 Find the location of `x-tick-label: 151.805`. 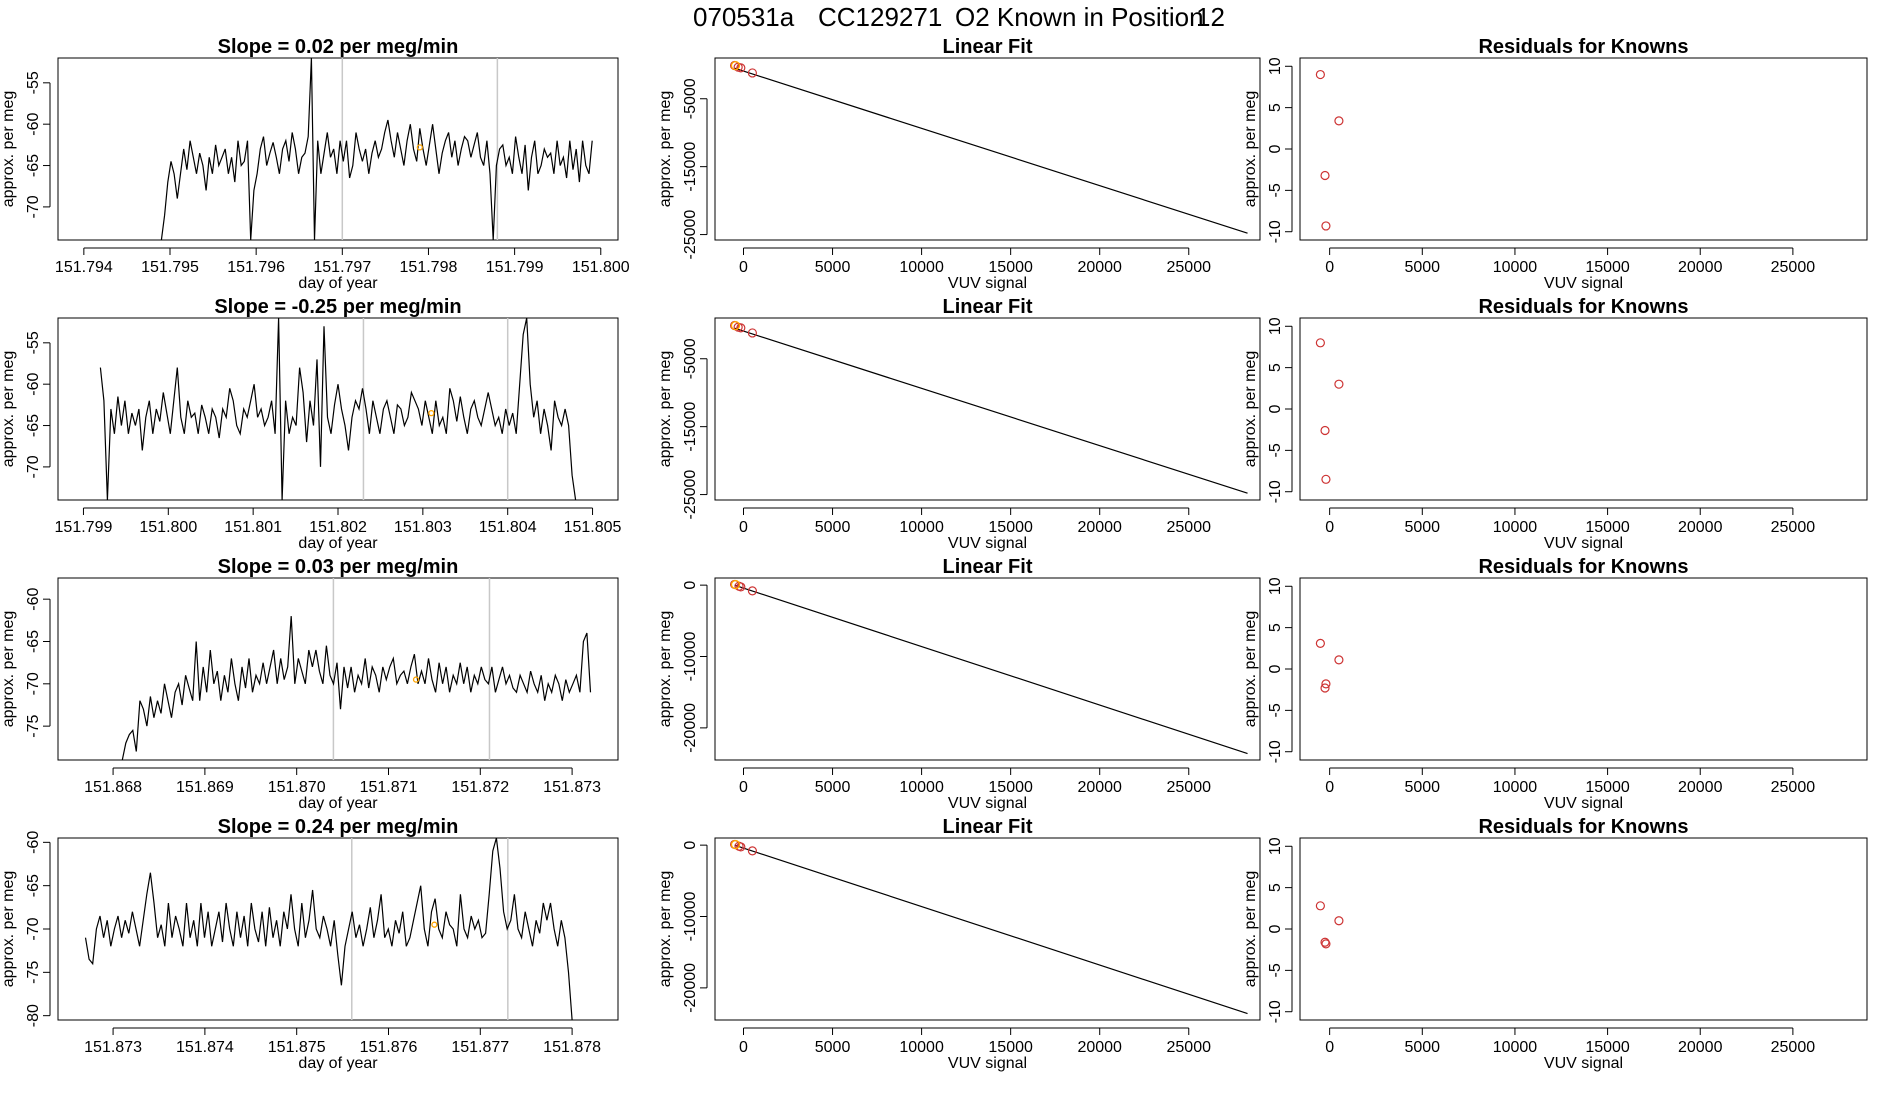

x-tick-label: 151.805 is located at coordinates (593, 527).